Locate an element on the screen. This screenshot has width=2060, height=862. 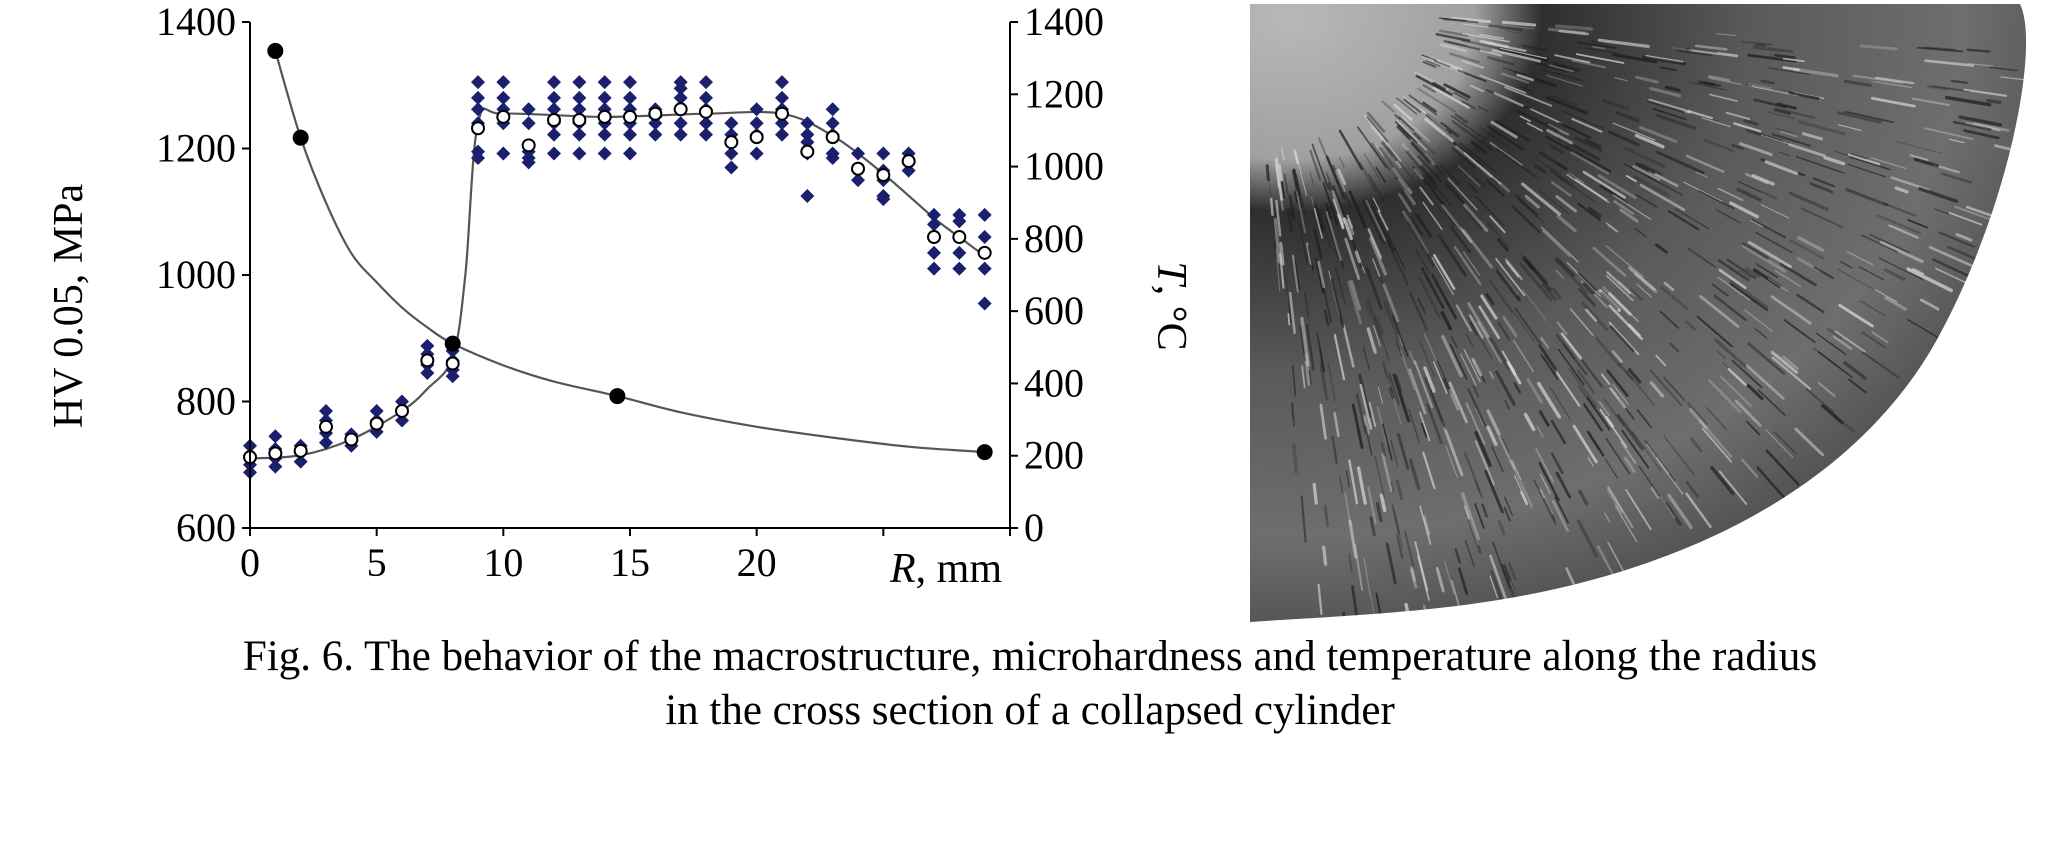
y-right-tick-label: 800 is located at coordinates (1054, 238).